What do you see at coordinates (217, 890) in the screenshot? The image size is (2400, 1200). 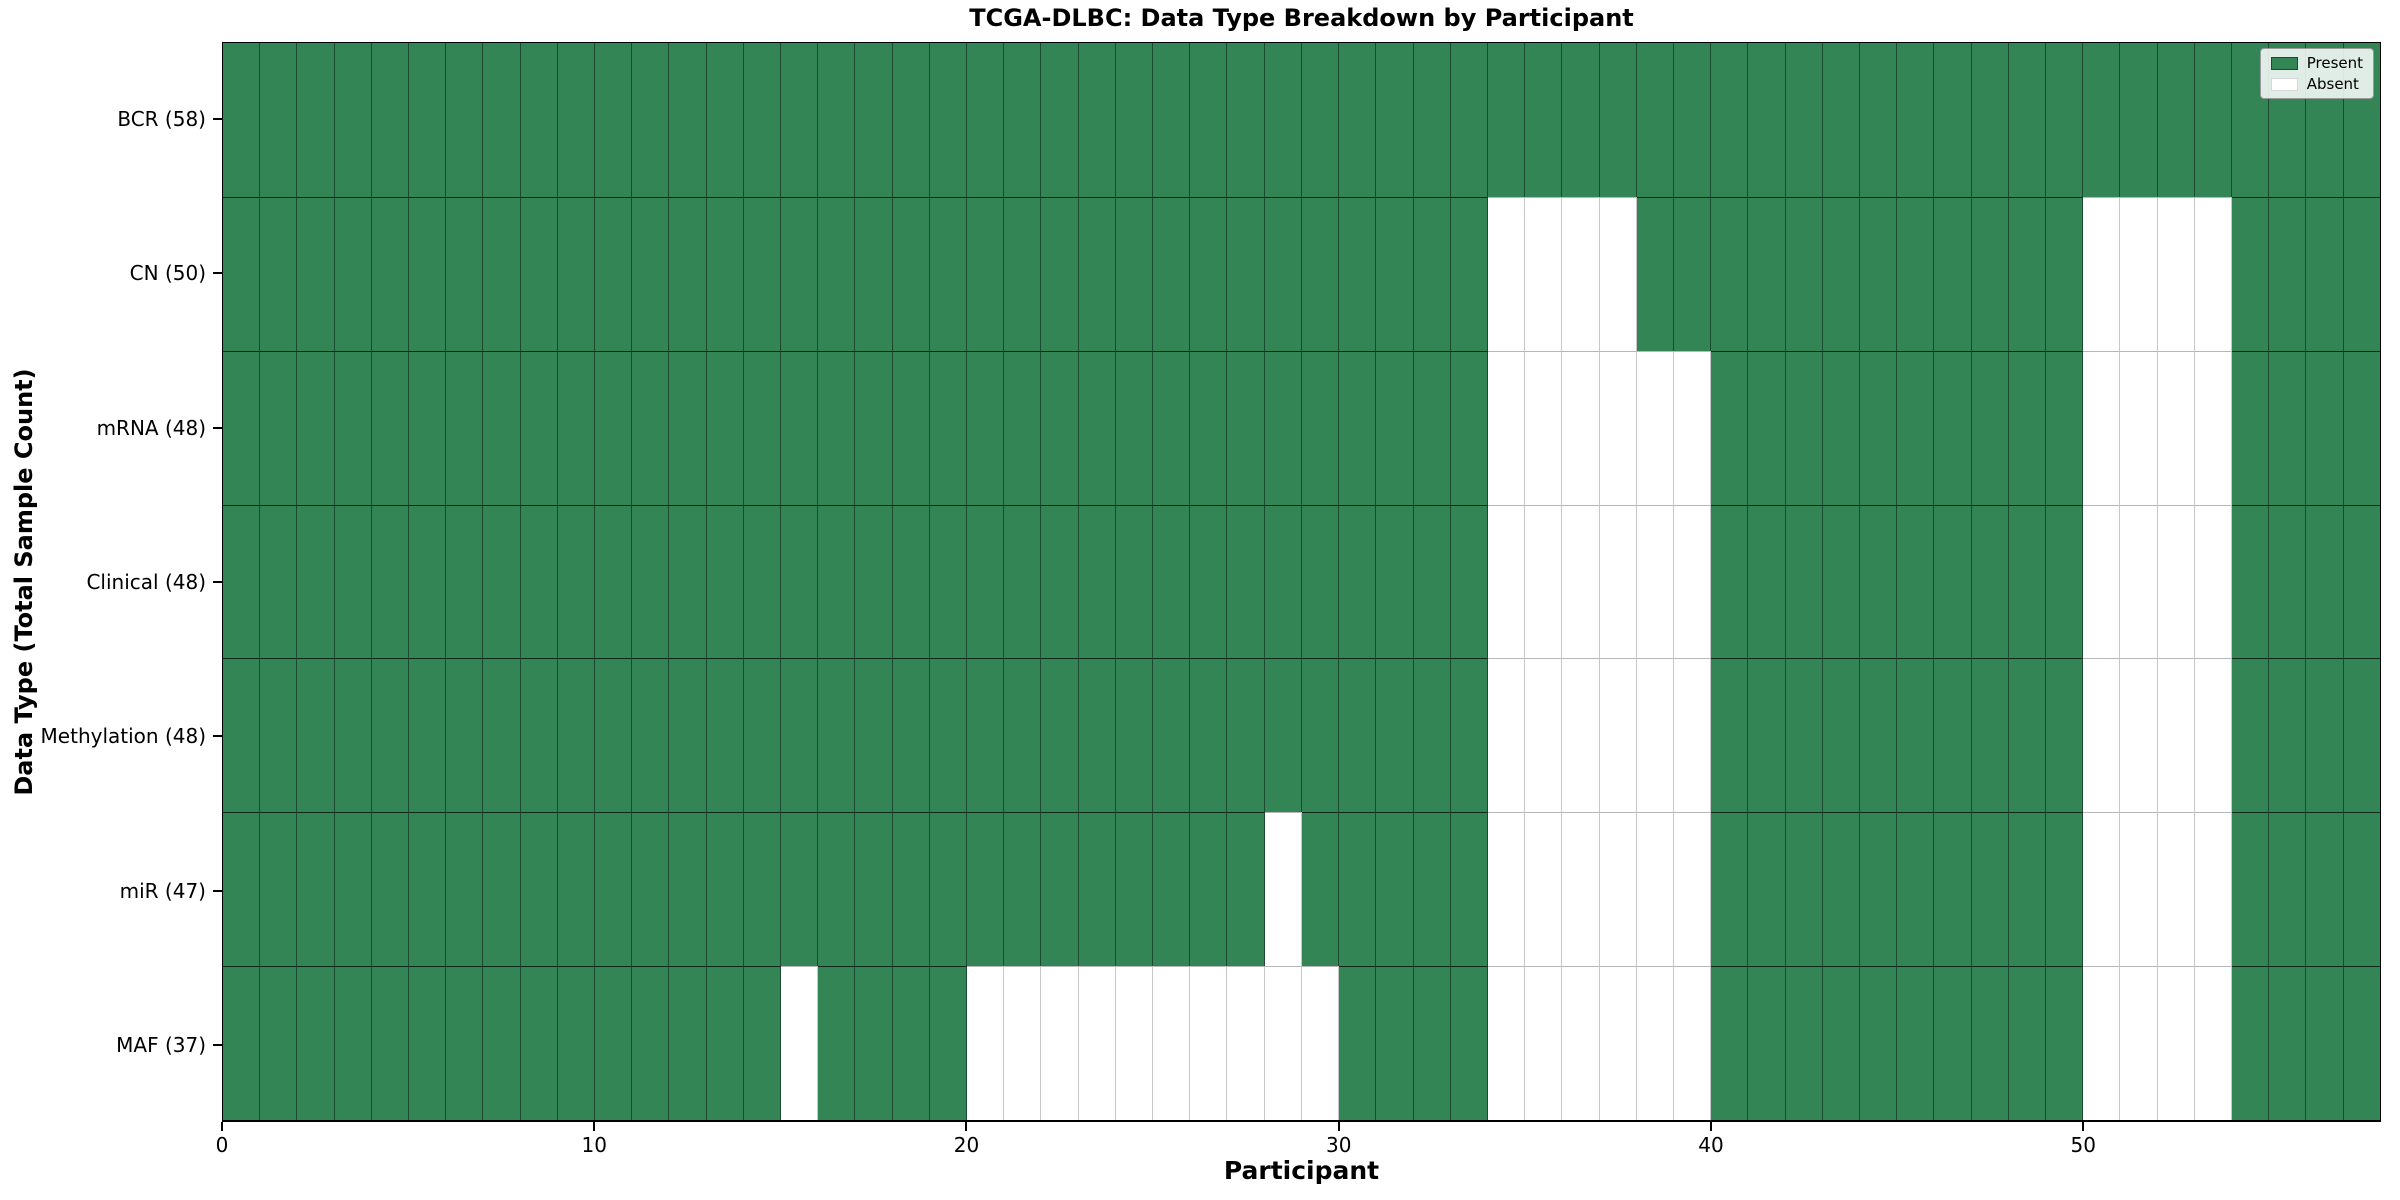 I see `y-tick-mark` at bounding box center [217, 890].